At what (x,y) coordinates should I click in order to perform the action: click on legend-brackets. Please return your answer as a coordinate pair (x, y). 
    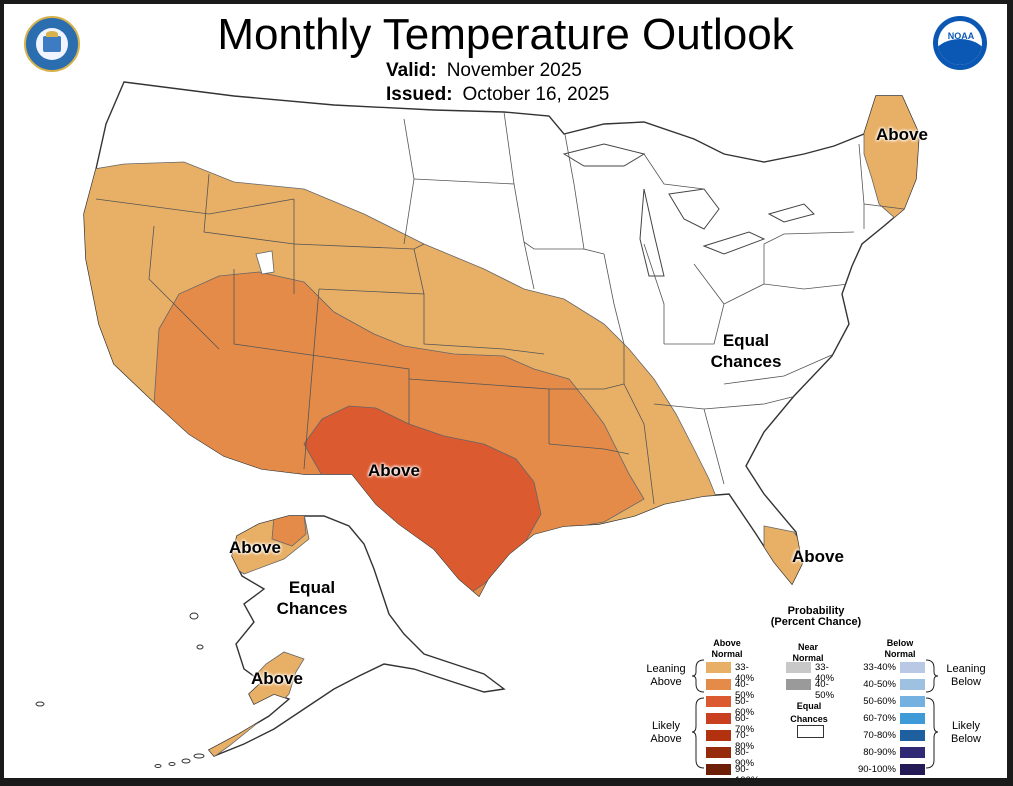
    Looking at the image, I should click on (815, 714).